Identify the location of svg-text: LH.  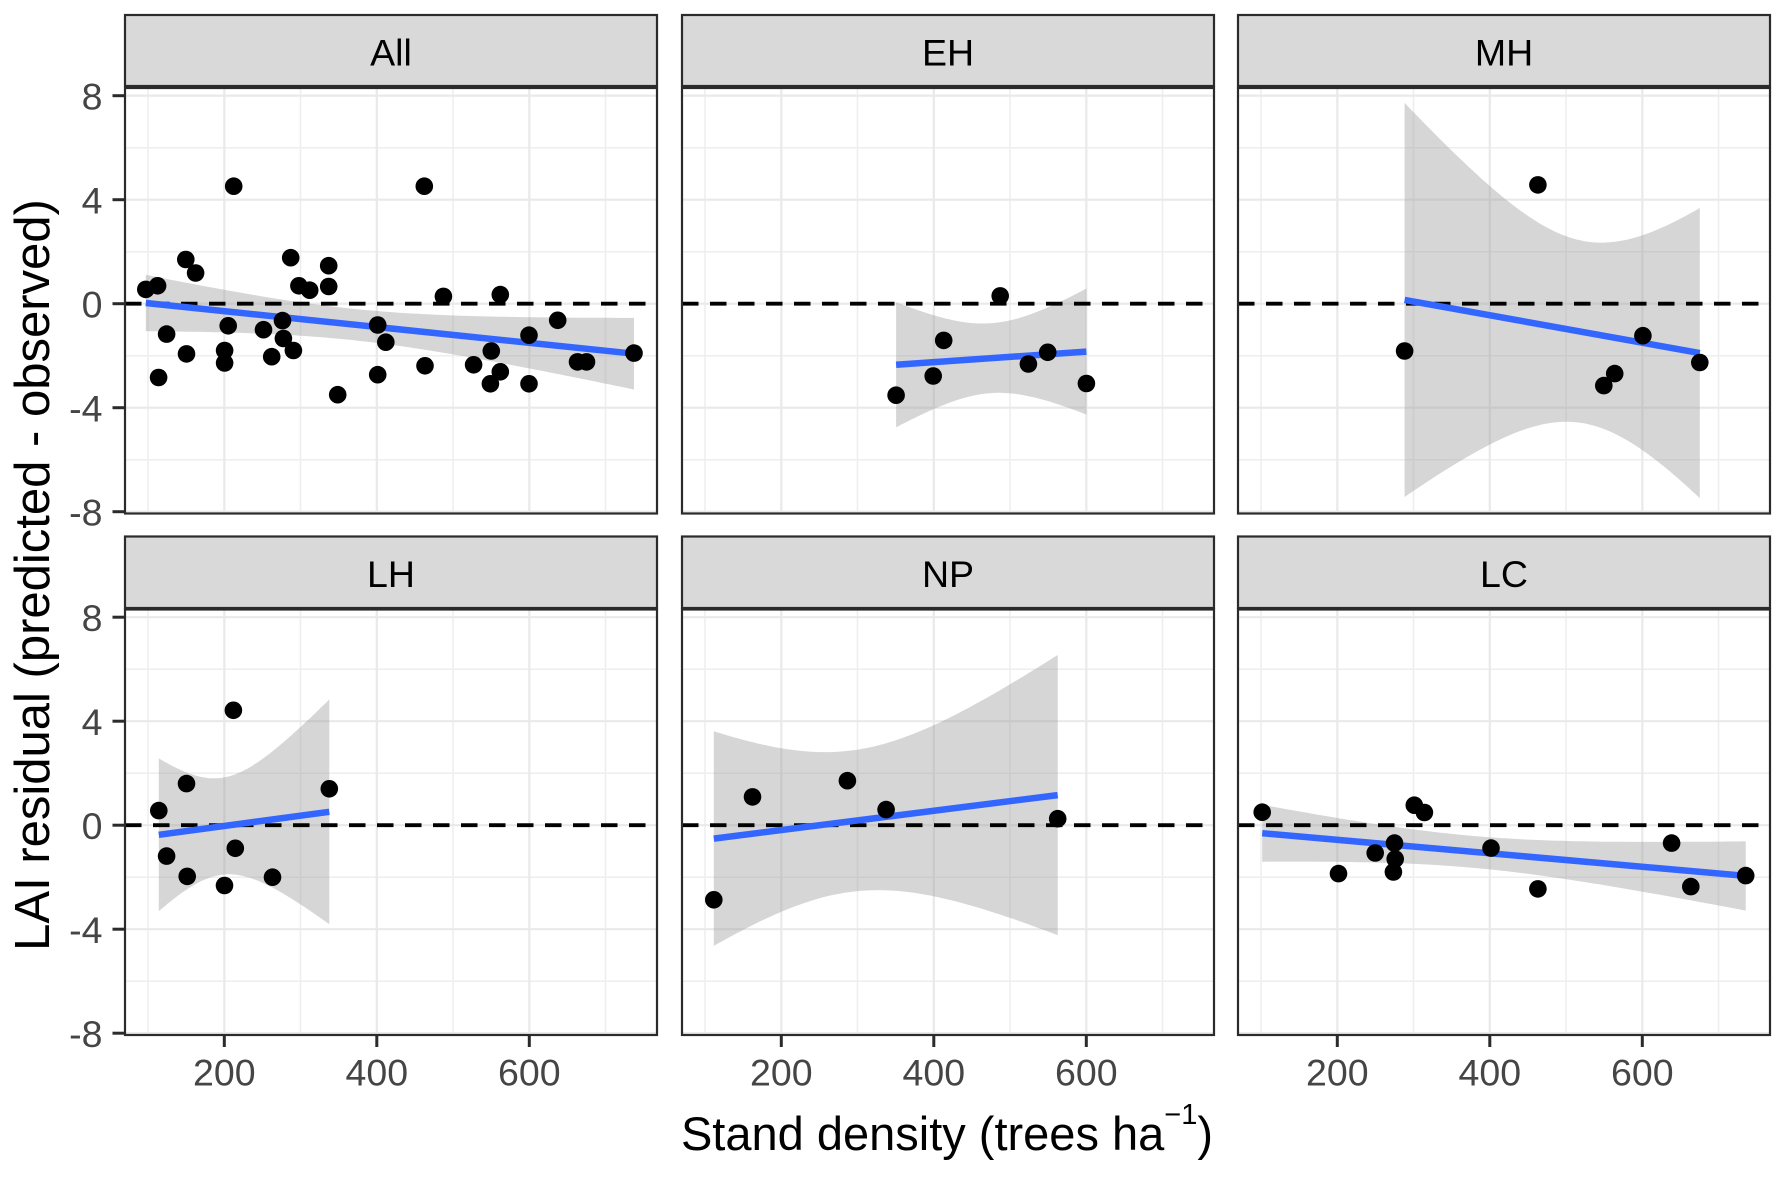
(391, 574).